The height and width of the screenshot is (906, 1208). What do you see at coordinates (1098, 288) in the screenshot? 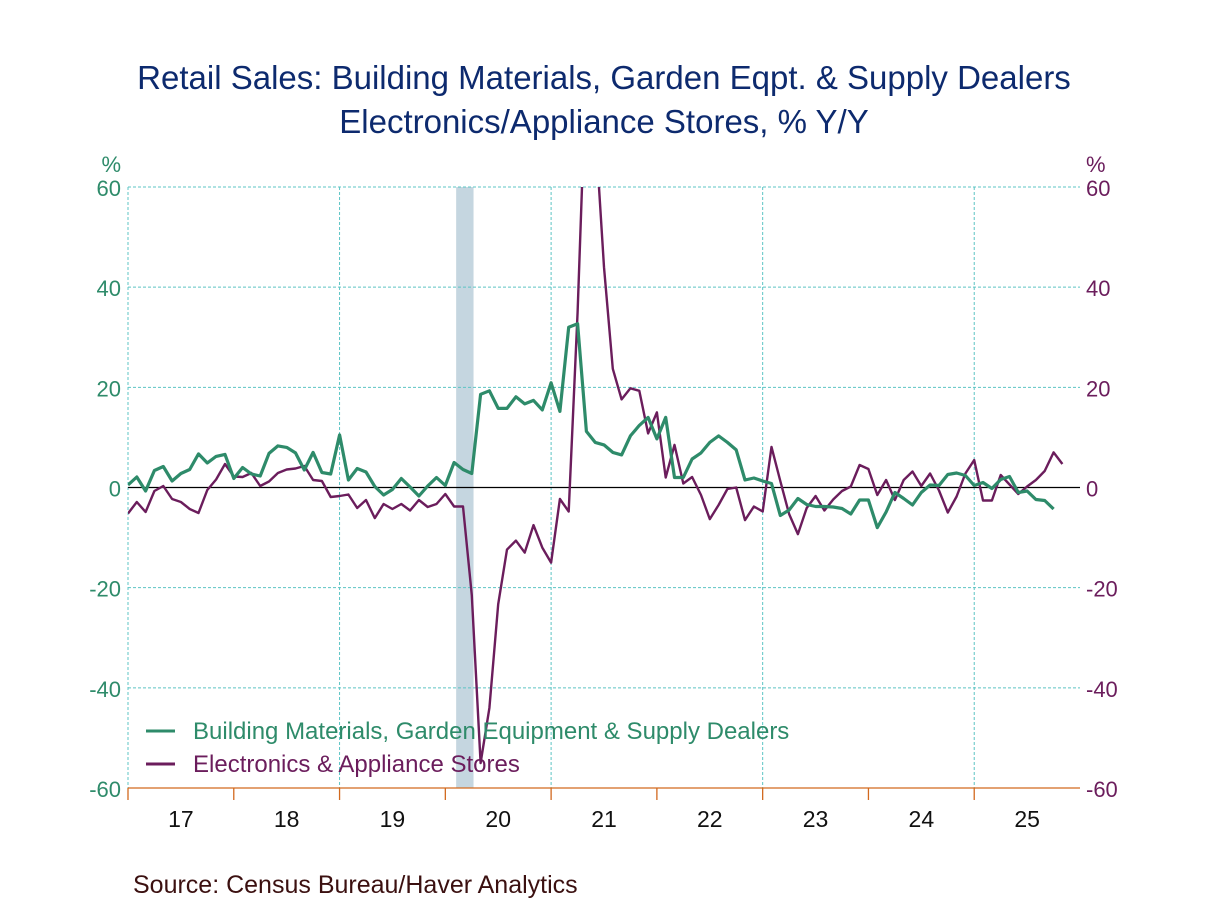
I see `right-tick-label: 40` at bounding box center [1098, 288].